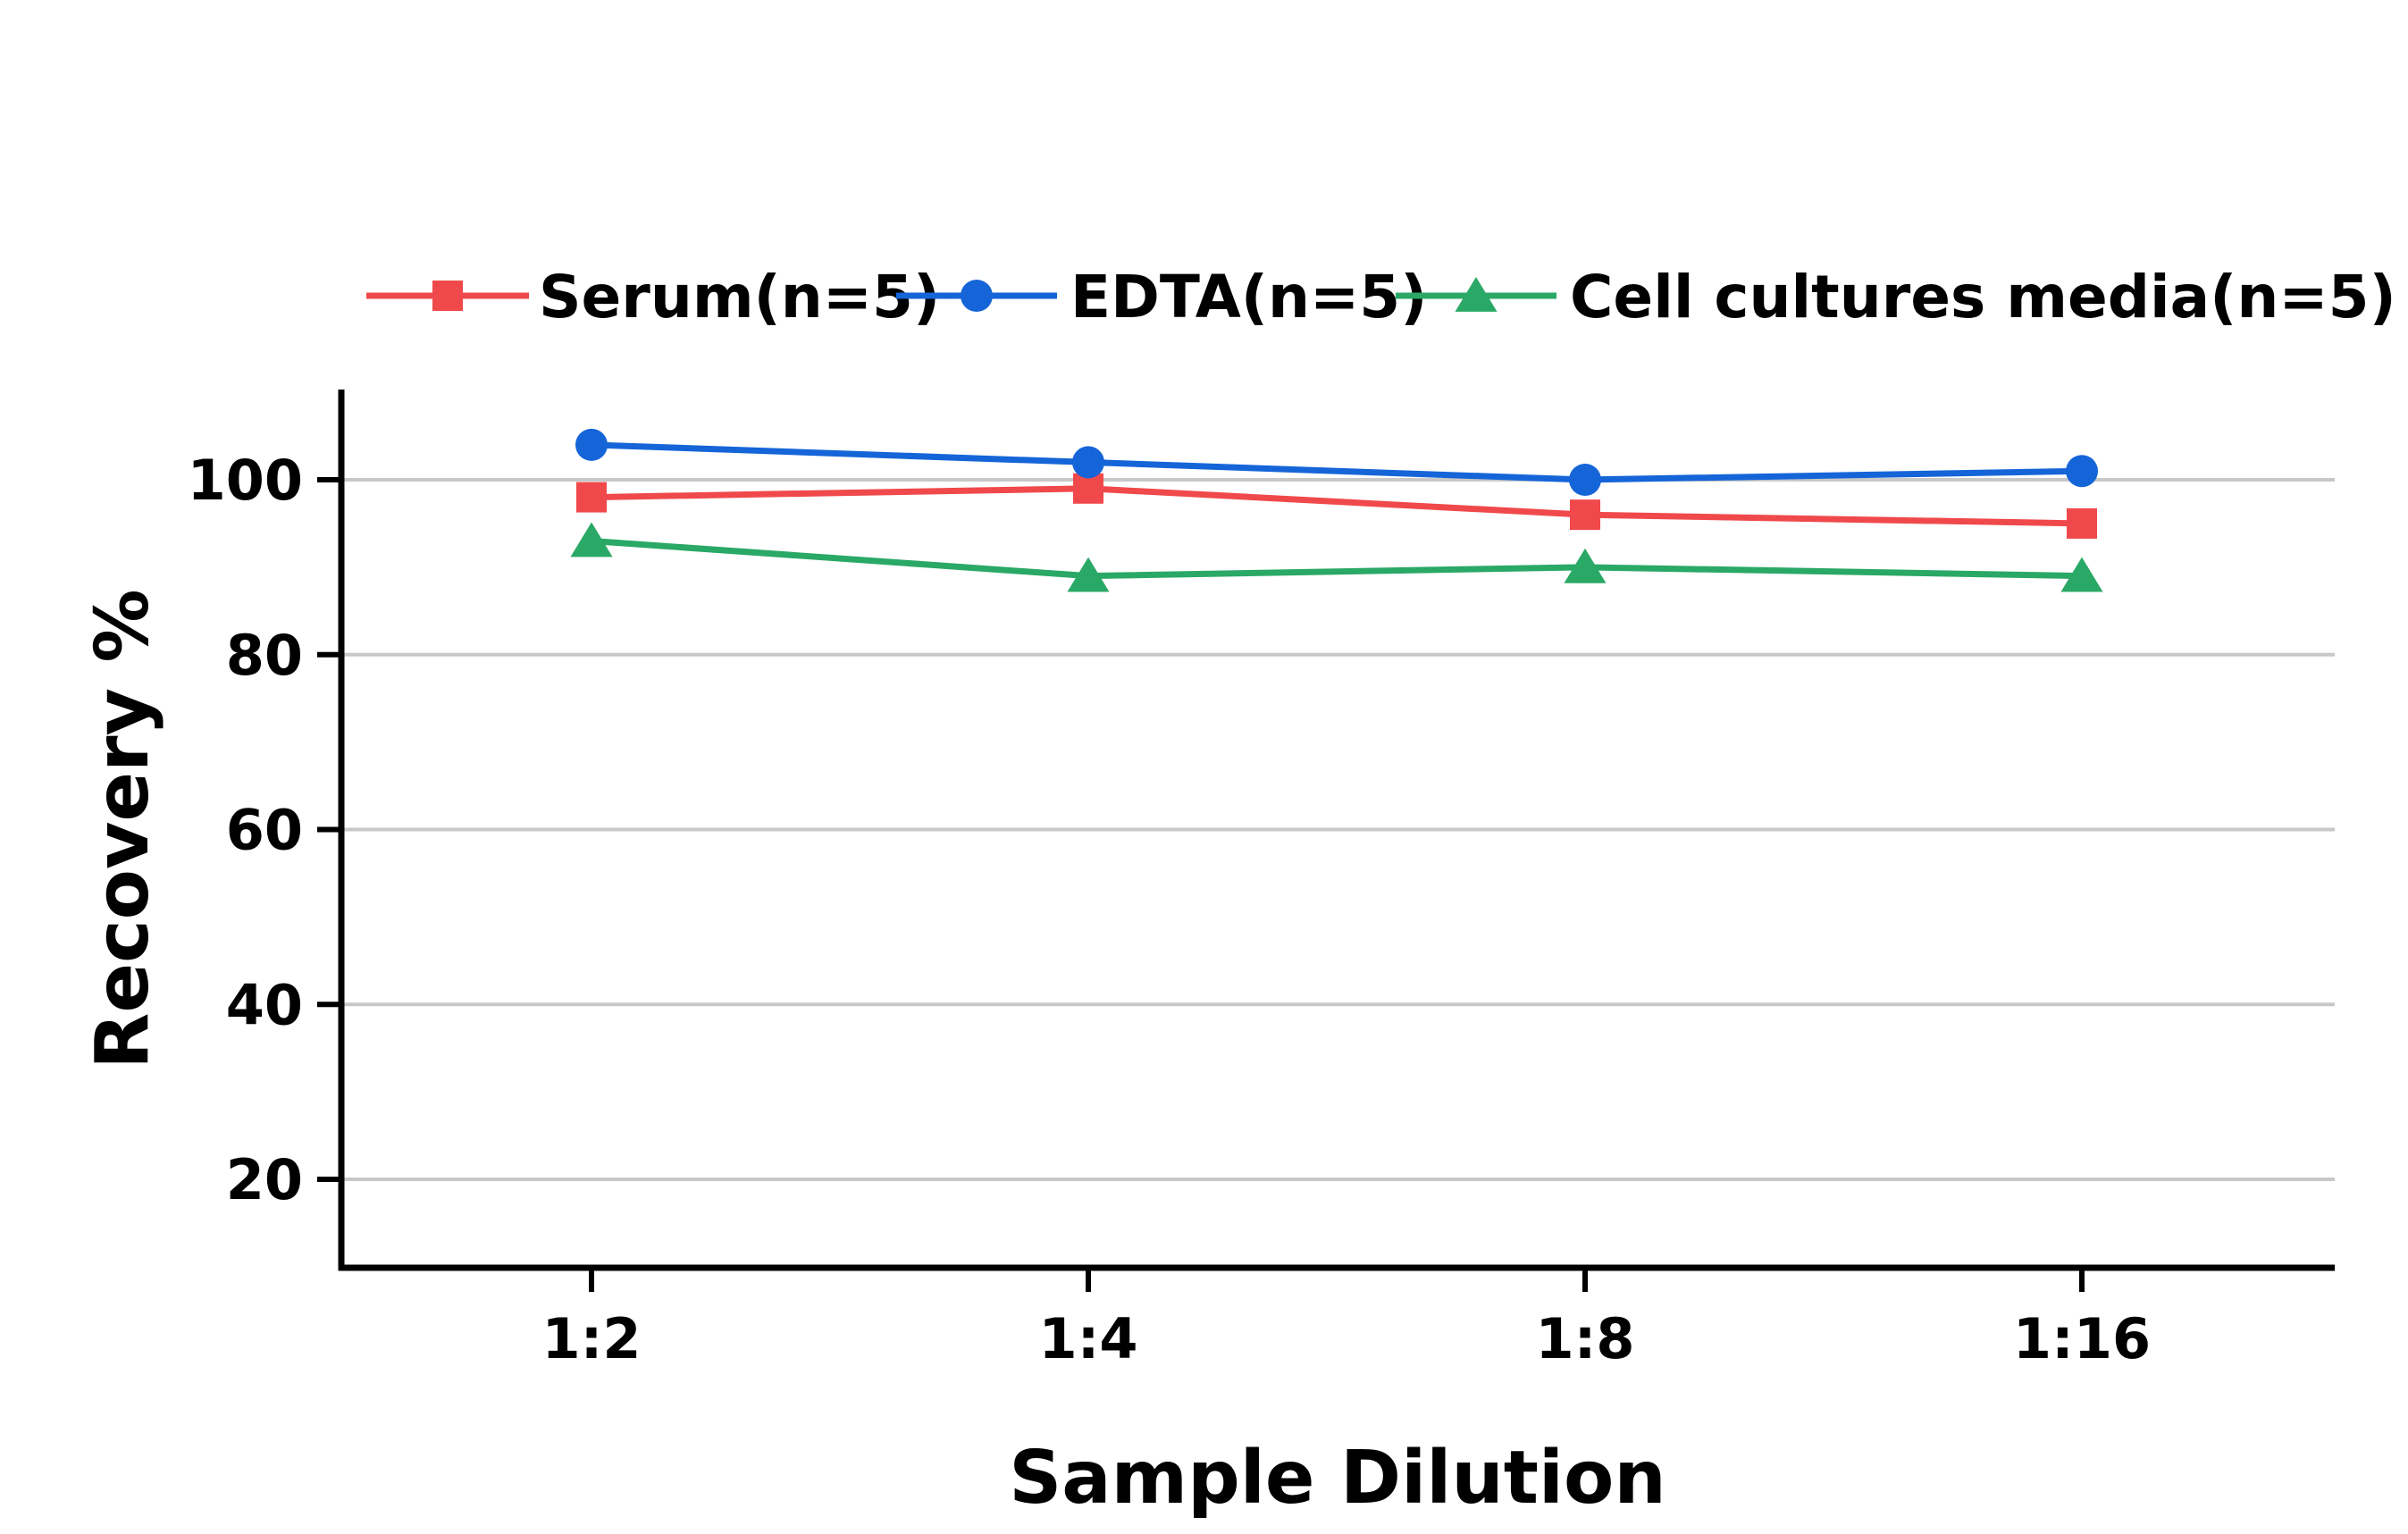 Image resolution: width=2408 pixels, height=1534 pixels. What do you see at coordinates (1248, 297) in the screenshot?
I see `legend-label: EDTA(n=5)` at bounding box center [1248, 297].